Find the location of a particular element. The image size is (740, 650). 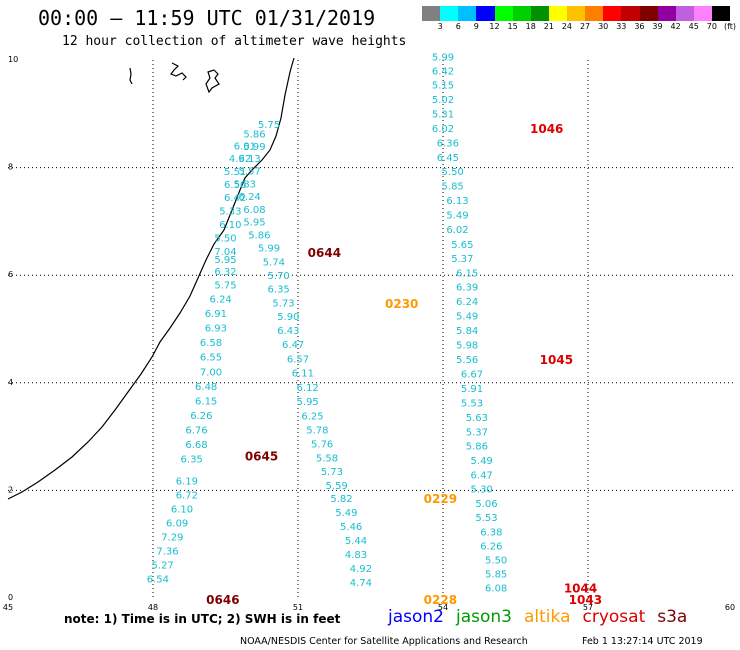

wave-height-value: 6.47 is located at coordinates (293, 345).